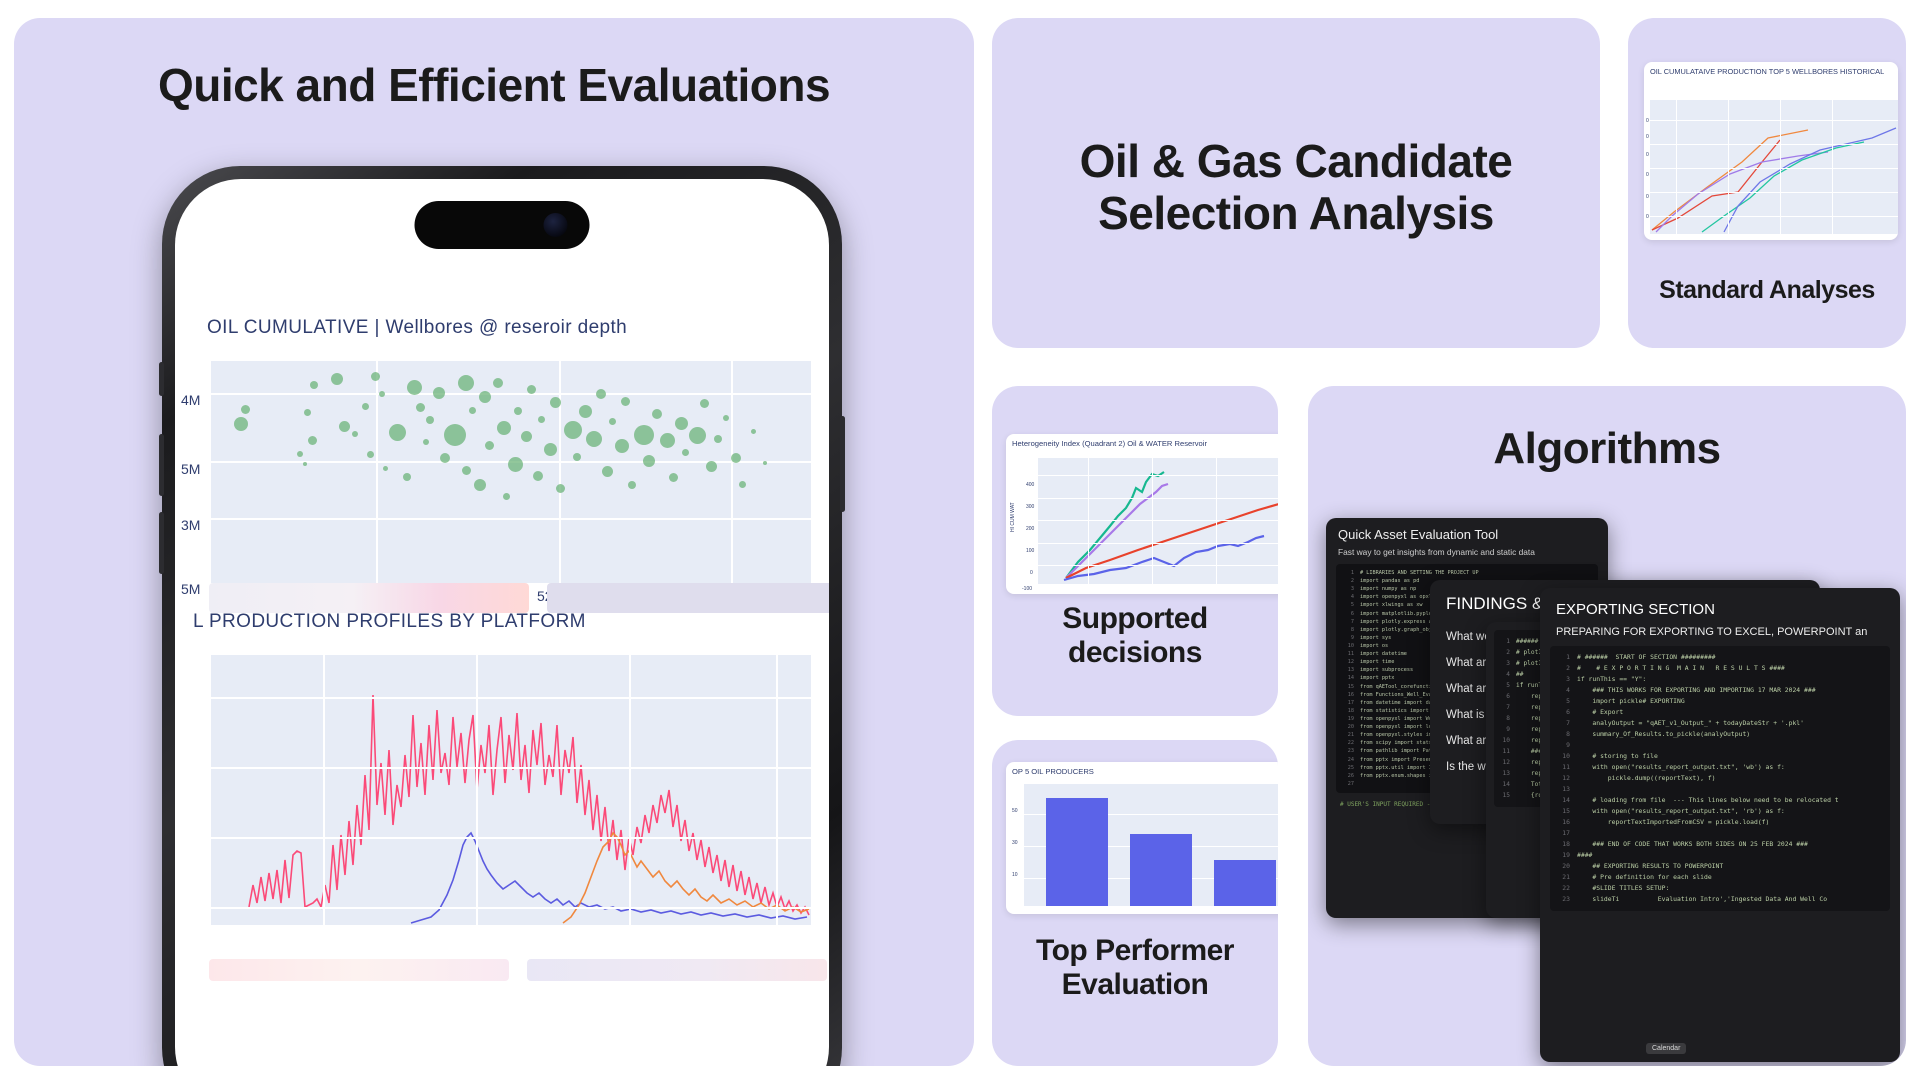  I want to click on heterogeneity-svg, so click(1170, 526).